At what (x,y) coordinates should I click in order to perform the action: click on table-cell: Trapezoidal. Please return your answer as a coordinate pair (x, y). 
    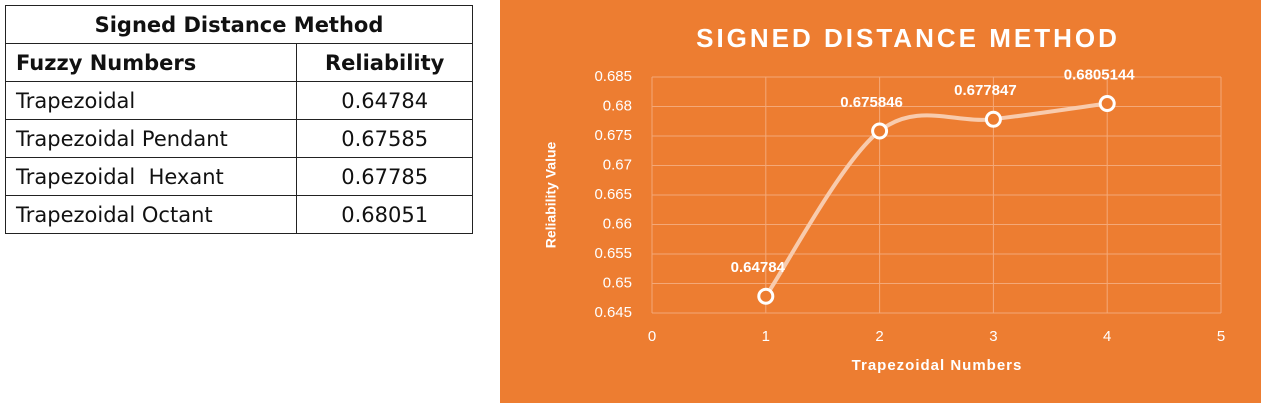
    Looking at the image, I should click on (151, 100).